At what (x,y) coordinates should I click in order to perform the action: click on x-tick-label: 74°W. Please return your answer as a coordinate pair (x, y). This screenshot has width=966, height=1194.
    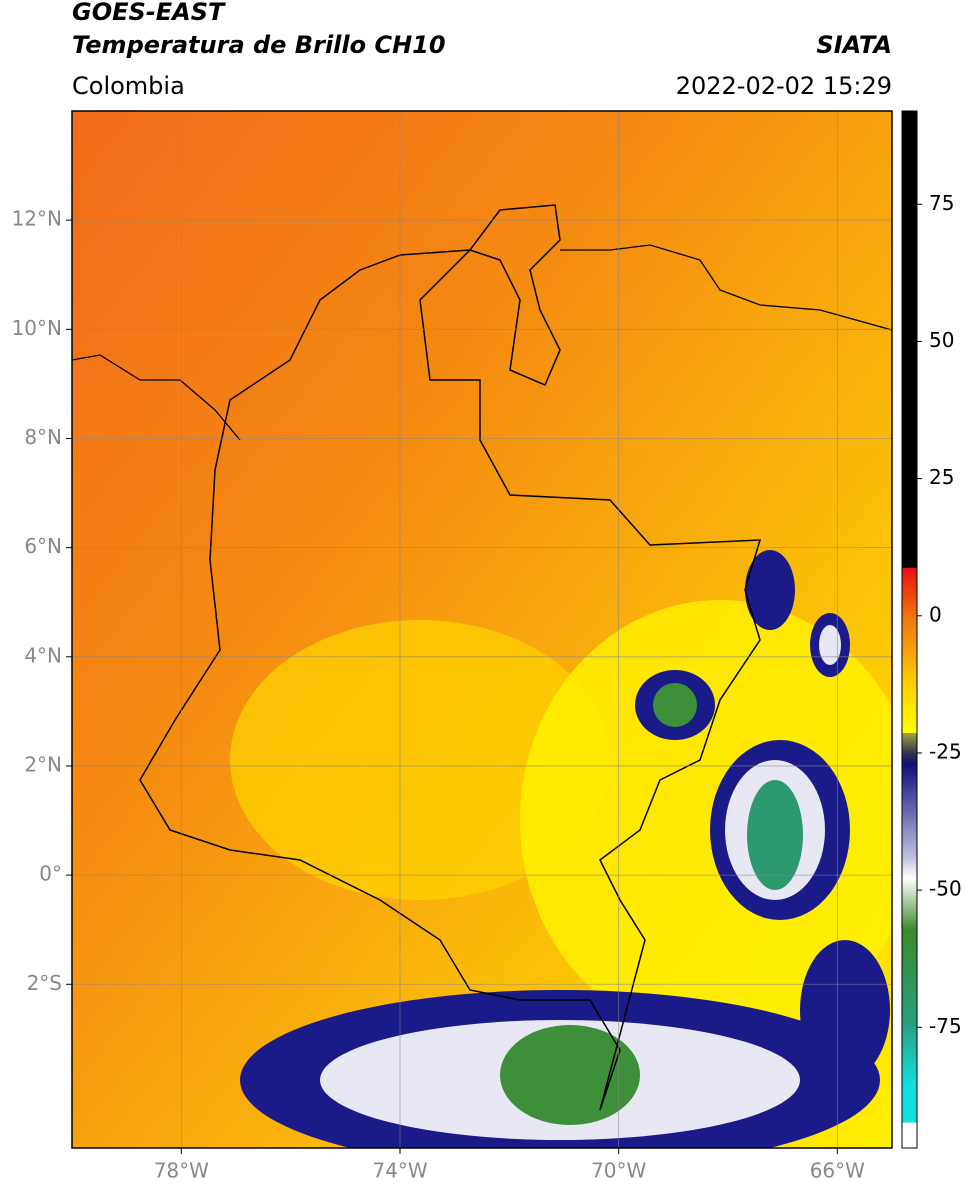
    Looking at the image, I should click on (399, 1171).